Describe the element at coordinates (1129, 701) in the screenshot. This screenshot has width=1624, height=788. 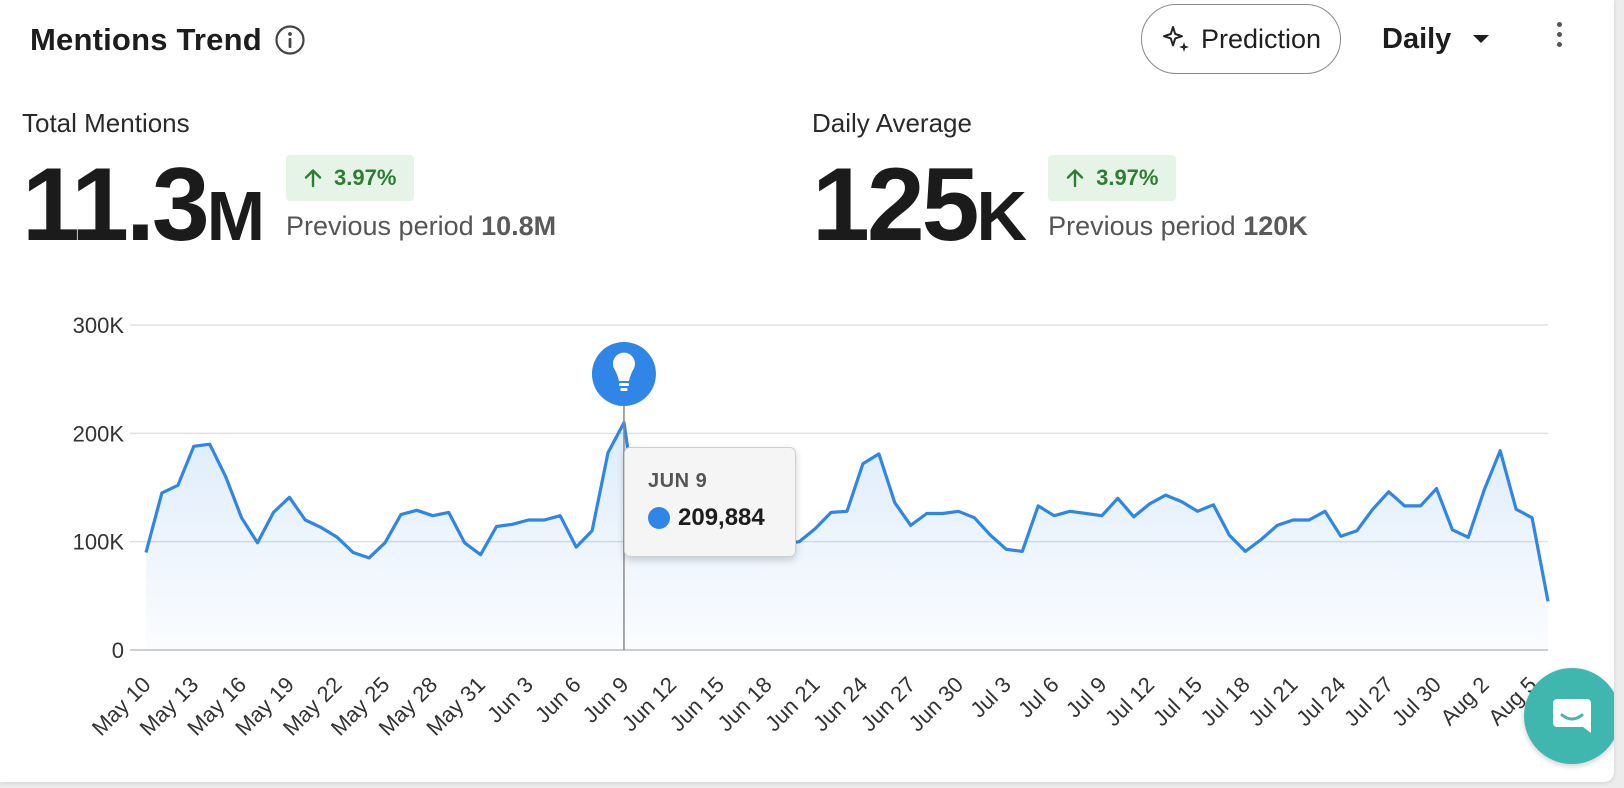
I see `x-tick-label: Jul 12` at that location.